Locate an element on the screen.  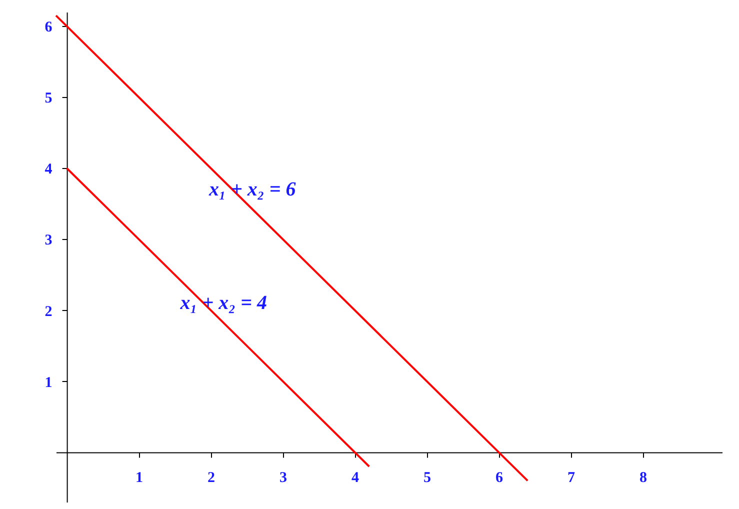
x-tick-label: 7 is located at coordinates (572, 478).